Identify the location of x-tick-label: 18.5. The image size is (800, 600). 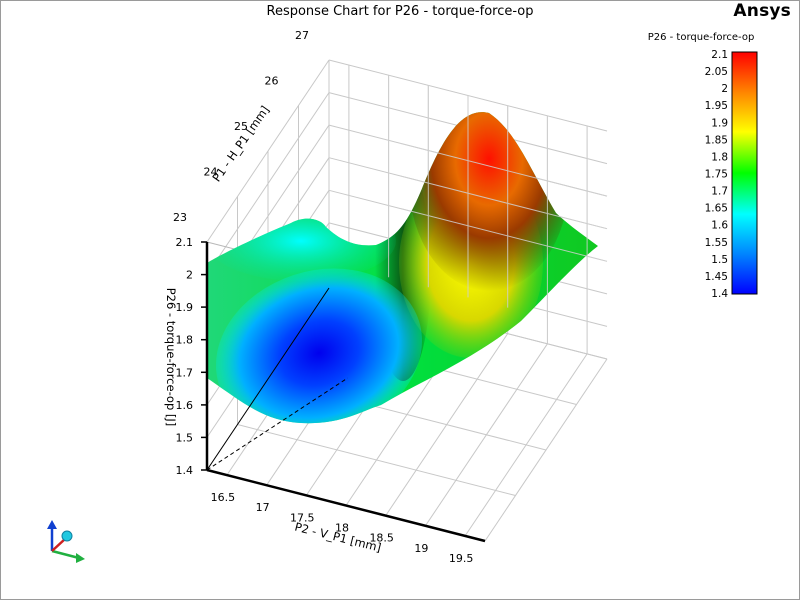
(381, 538).